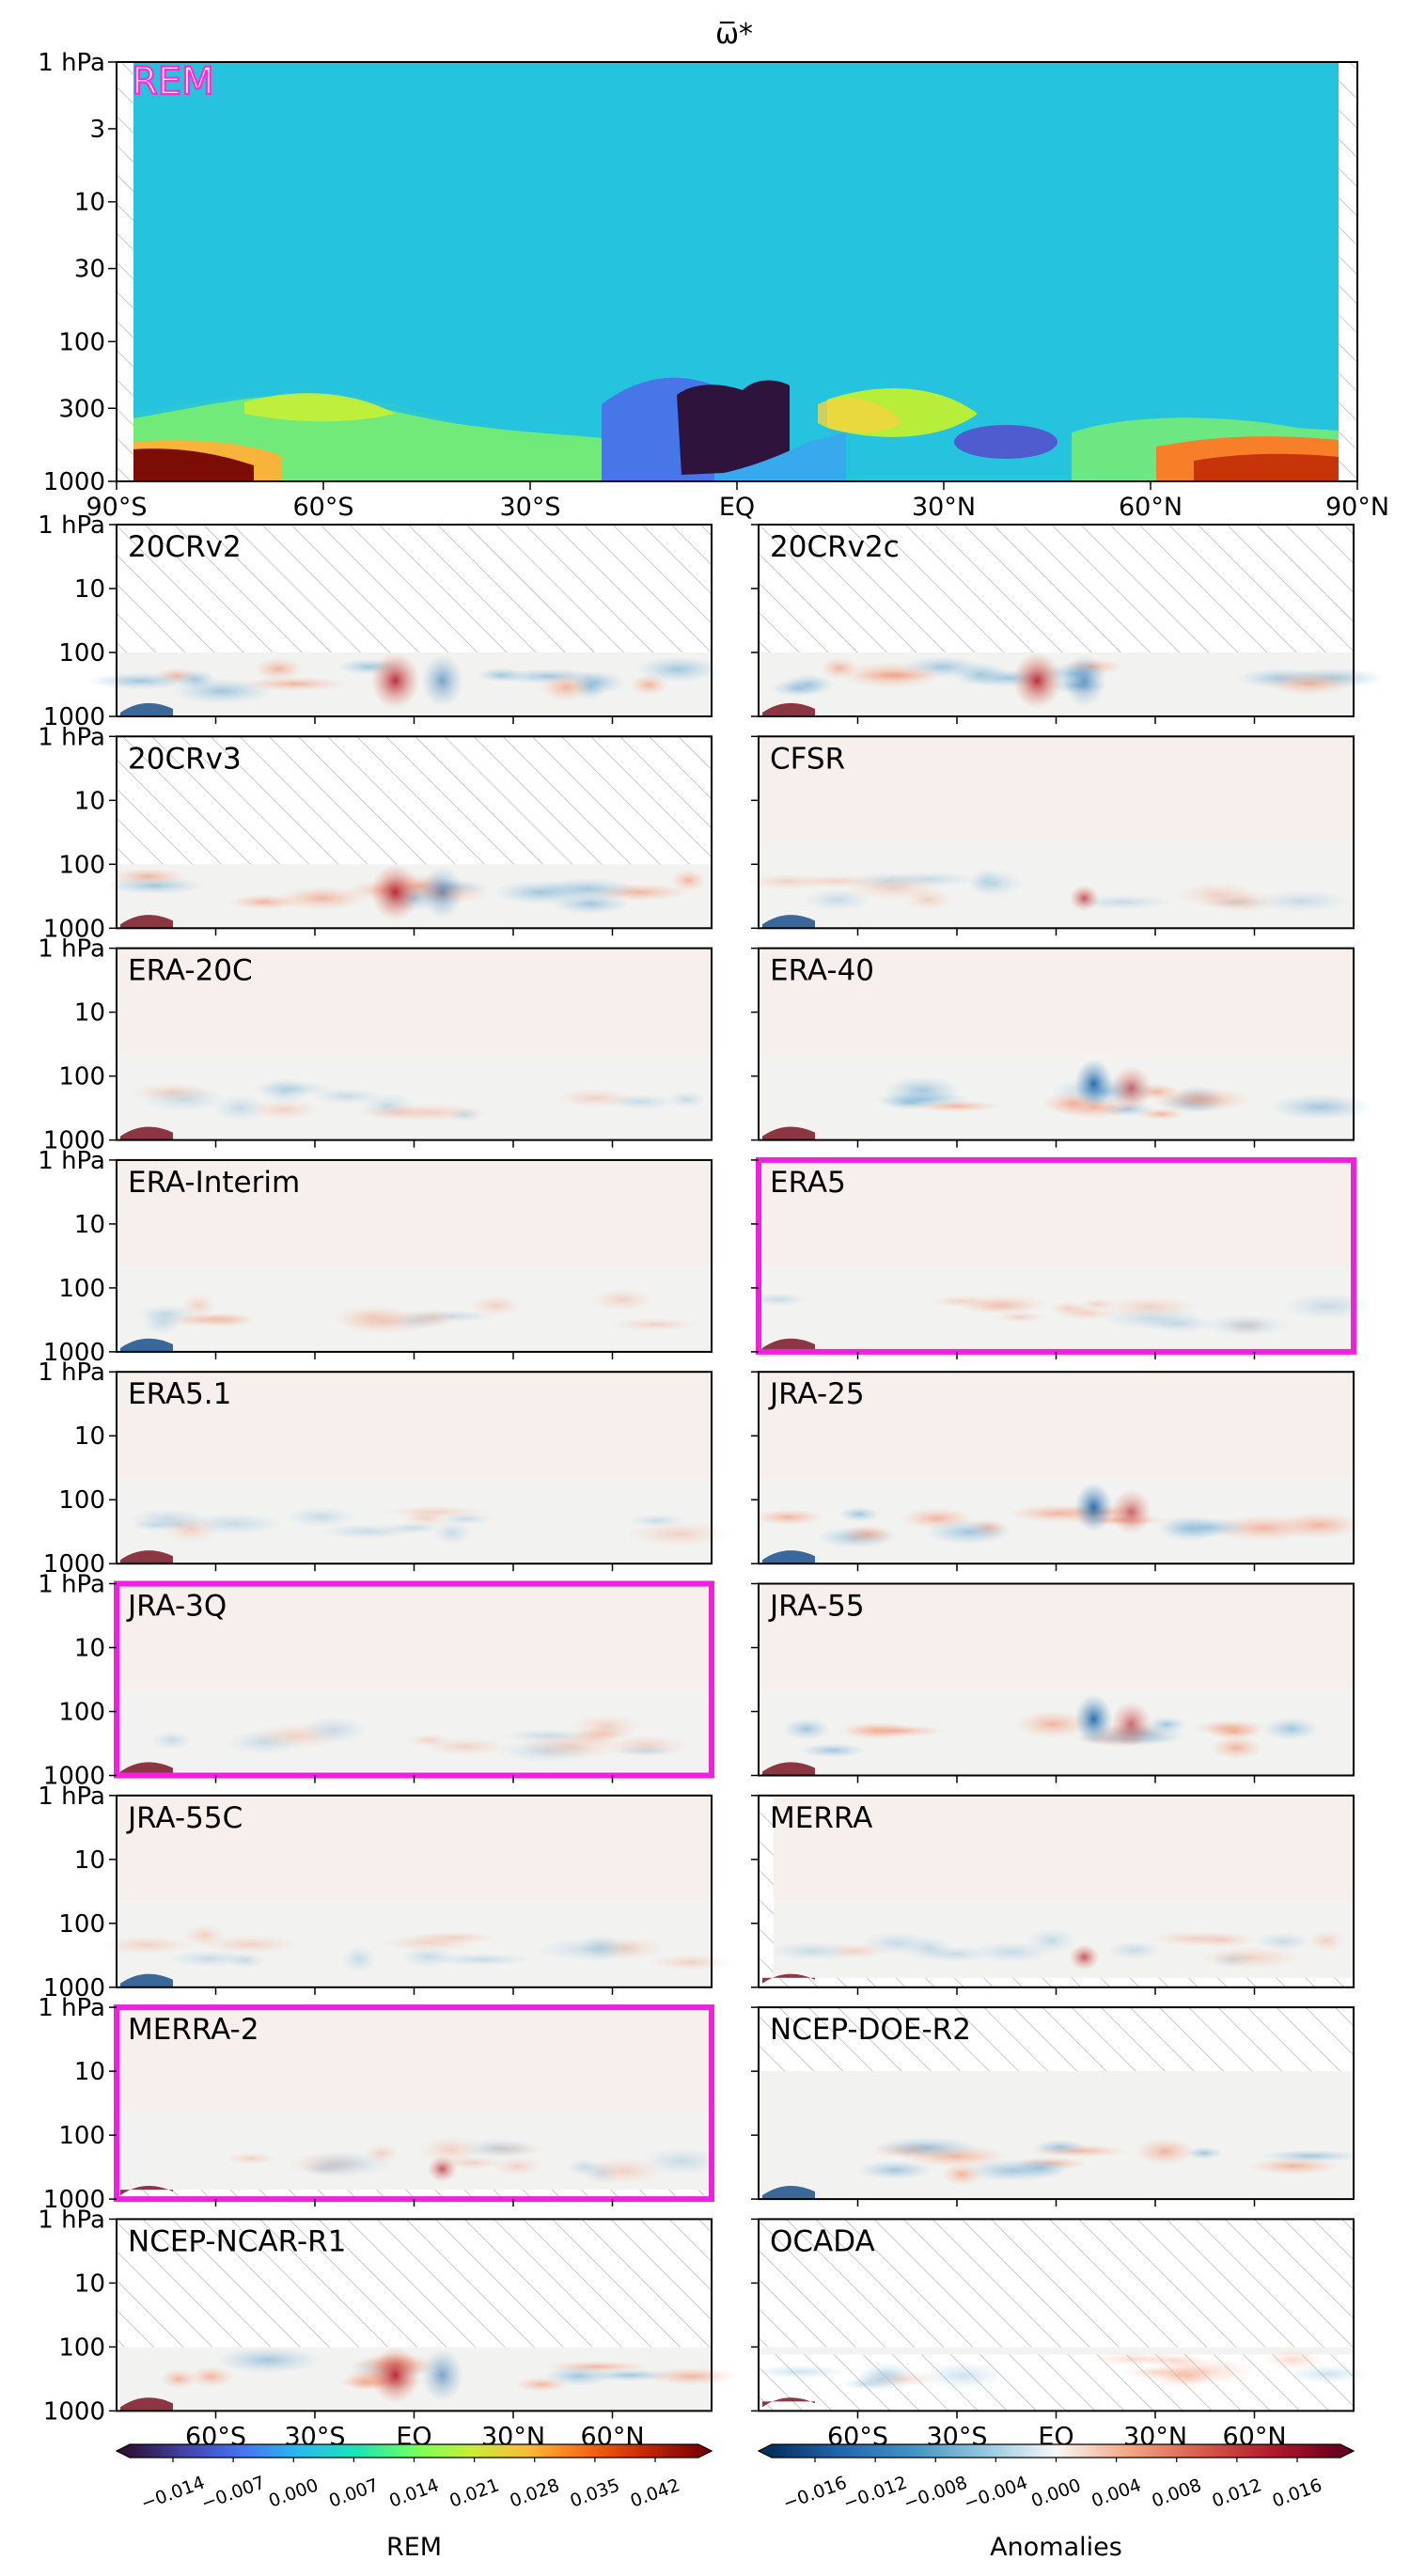 This screenshot has height=2576, width=1410. I want to click on colorbar-outline, so click(1056, 2451).